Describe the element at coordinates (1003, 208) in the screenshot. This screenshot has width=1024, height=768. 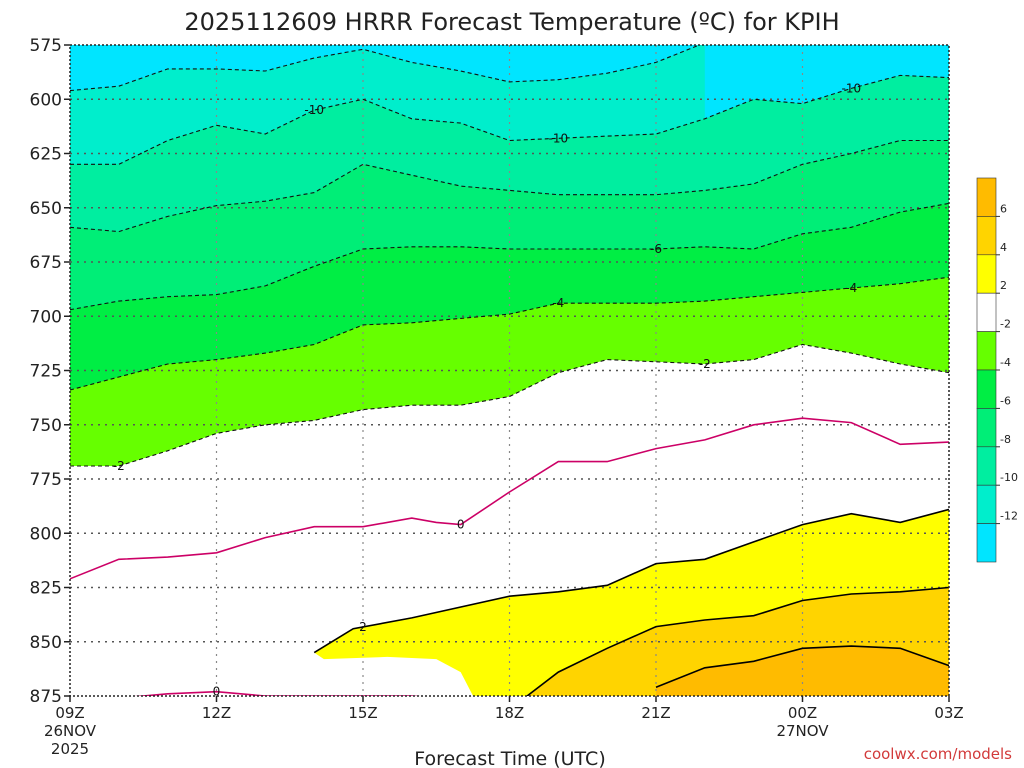
I see `colorbar-label: 6` at that location.